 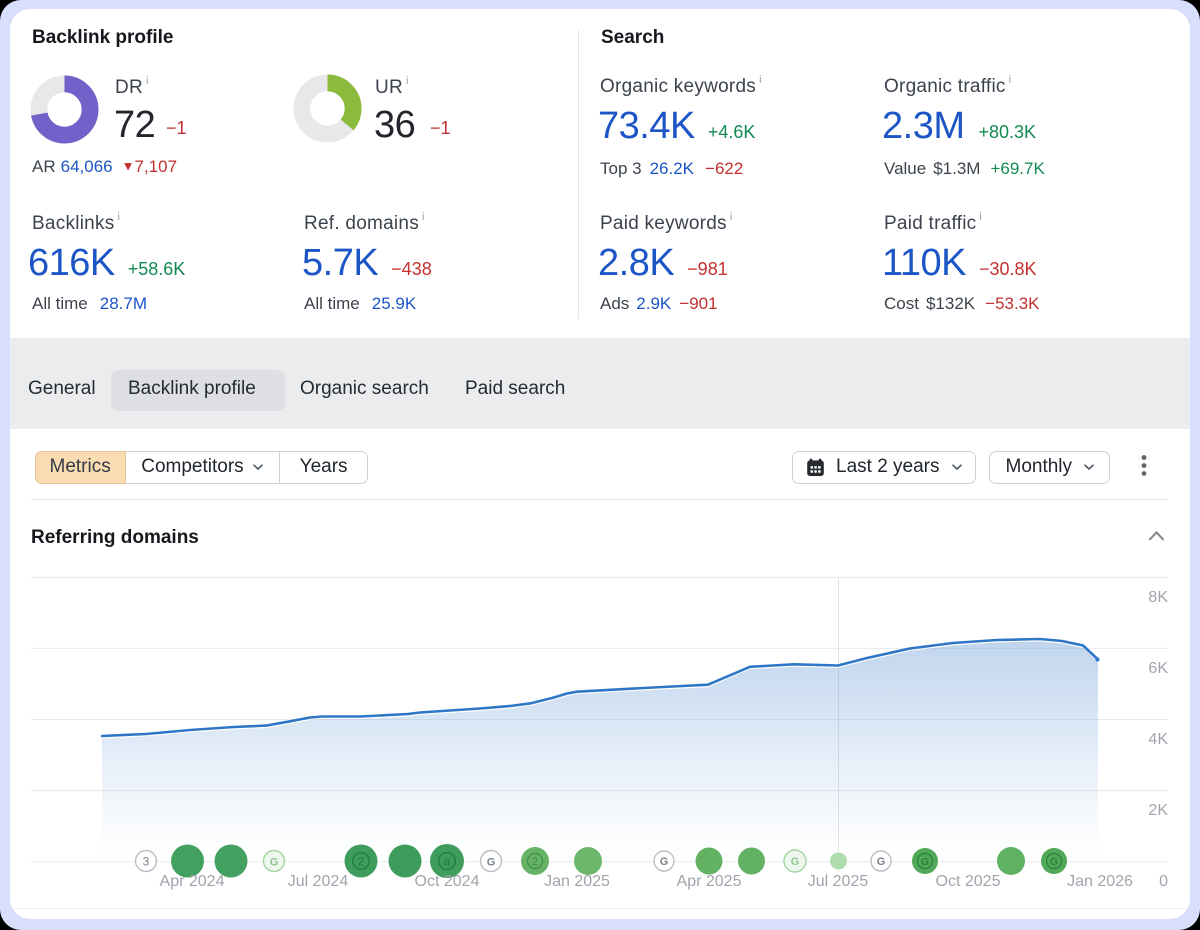 I want to click on svg-text: a, so click(x=447, y=862).